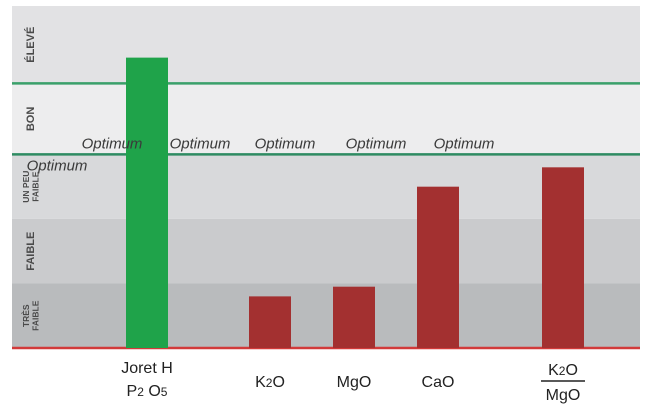 Image resolution: width=647 pixels, height=410 pixels. Describe the element at coordinates (270, 382) in the screenshot. I see `tick-label-2: K2O` at that location.